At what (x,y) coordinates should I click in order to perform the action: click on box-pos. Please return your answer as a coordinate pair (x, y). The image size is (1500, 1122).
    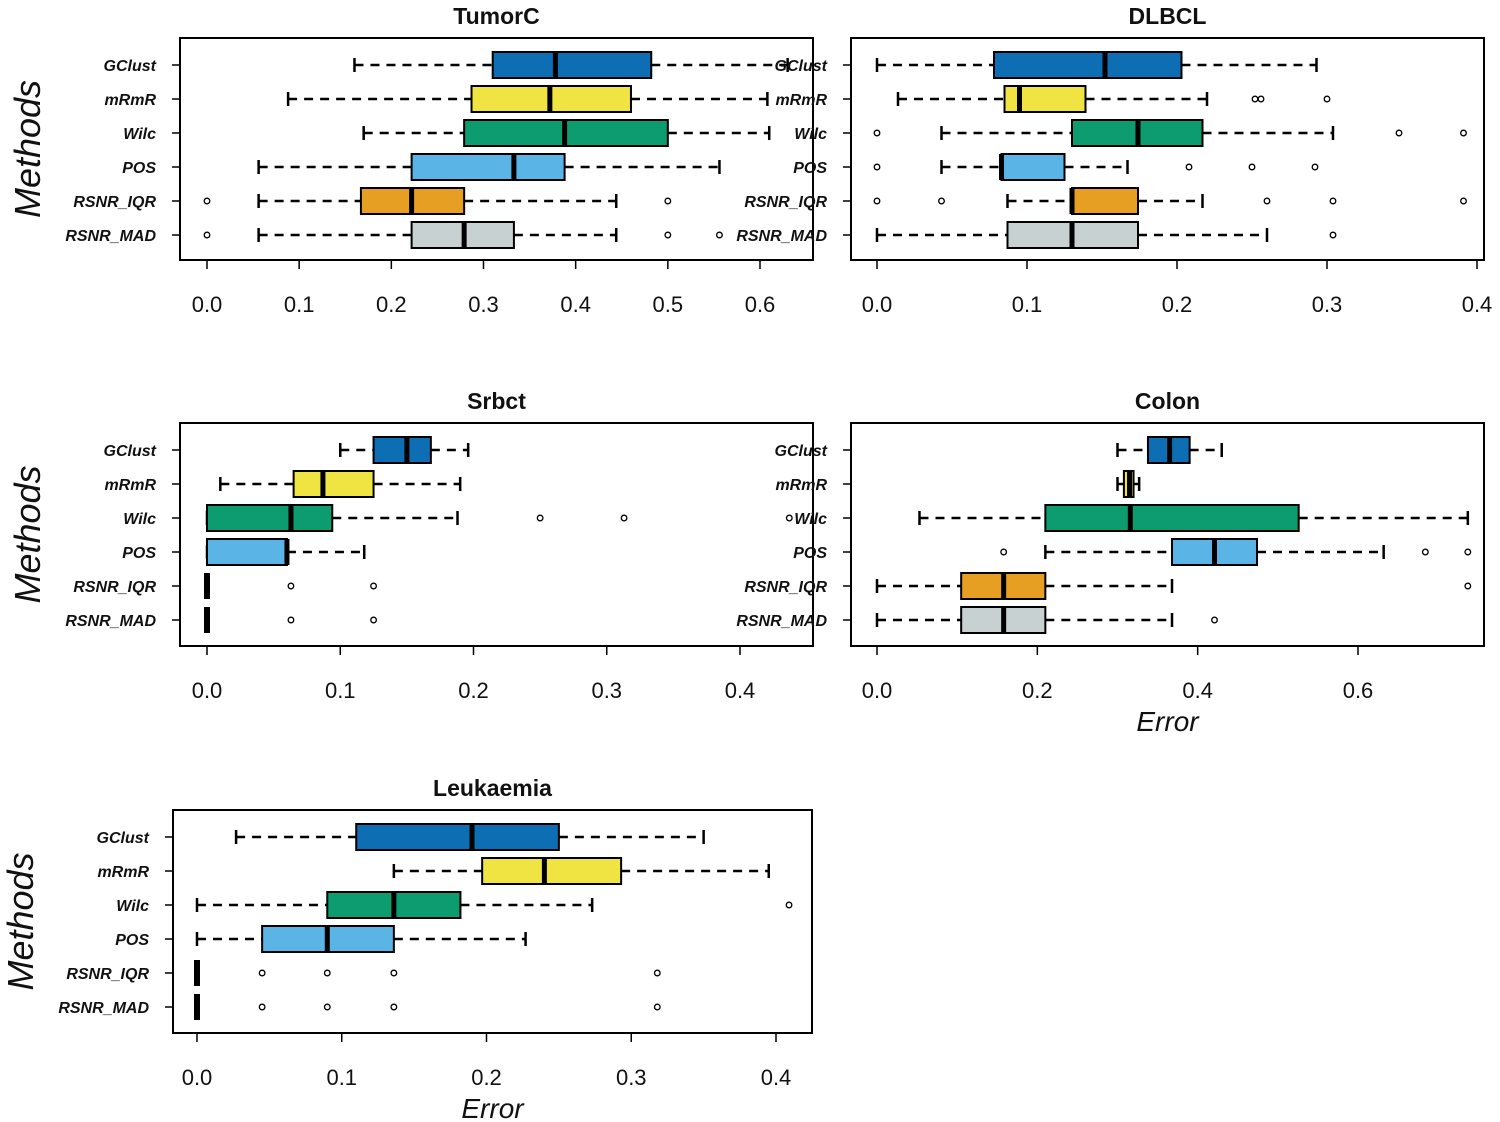
    Looking at the image, I should click on (1236, 552).